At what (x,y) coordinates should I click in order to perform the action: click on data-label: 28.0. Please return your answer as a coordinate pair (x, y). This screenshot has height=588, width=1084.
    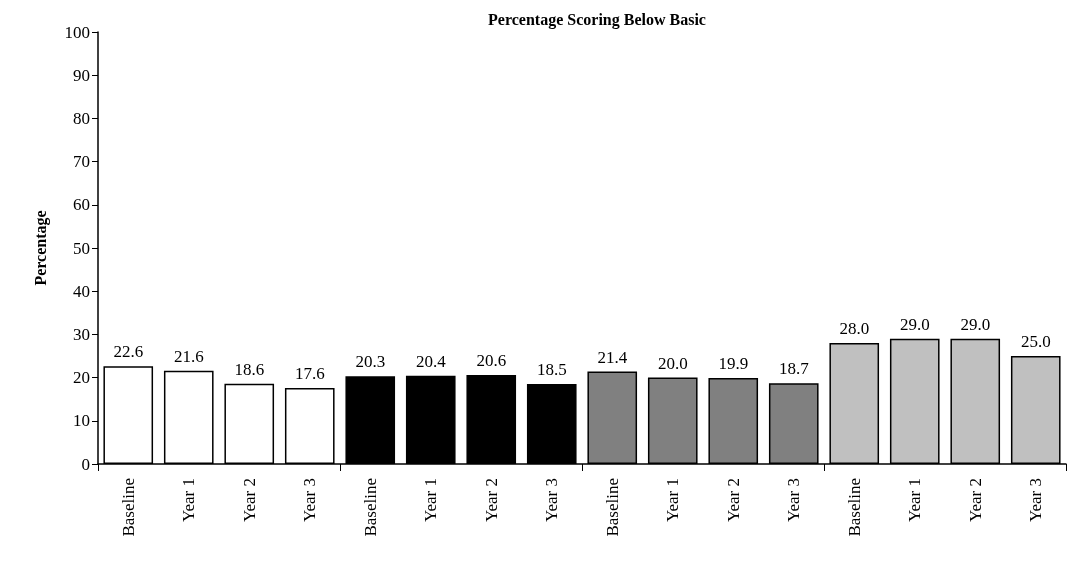
    Looking at the image, I should click on (854, 329).